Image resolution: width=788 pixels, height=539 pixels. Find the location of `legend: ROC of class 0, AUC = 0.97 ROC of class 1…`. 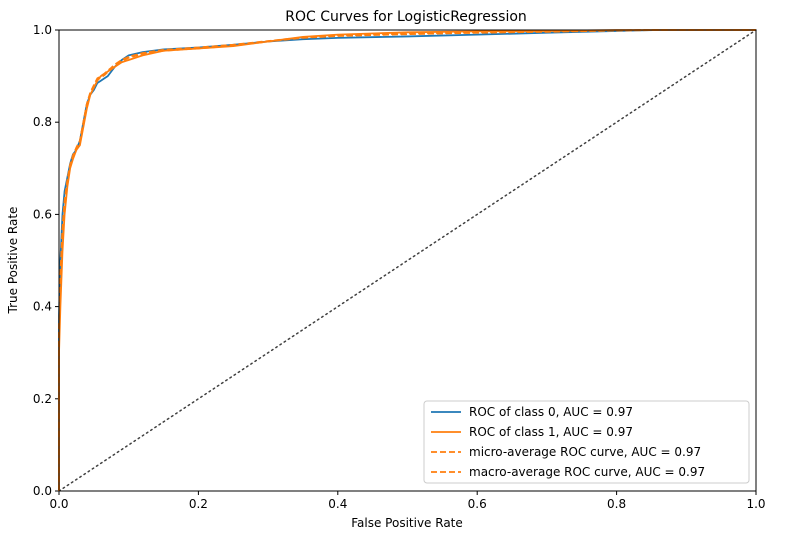

legend: ROC of class 0, AUC = 0.97 ROC of class 1… is located at coordinates (586, 442).